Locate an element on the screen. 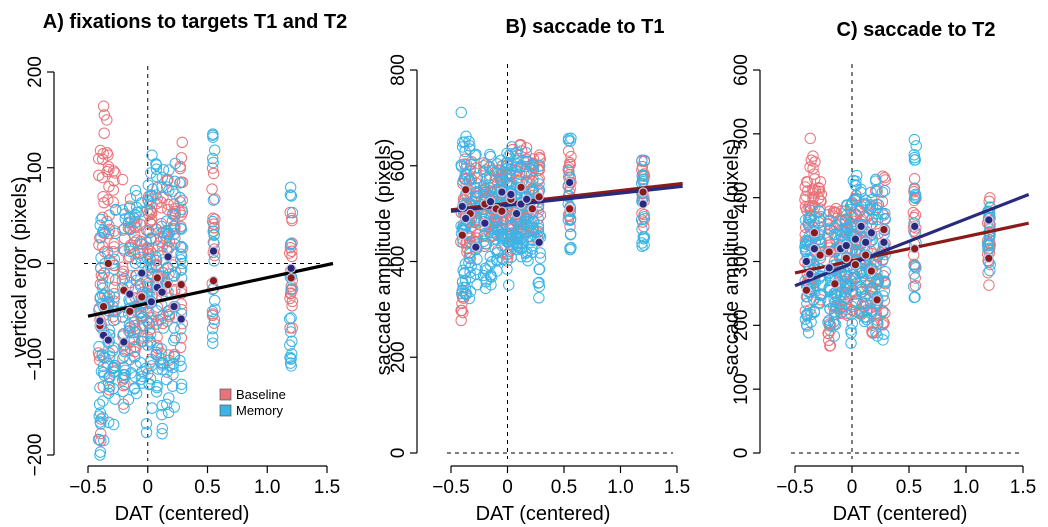 Image resolution: width=1048 pixels, height=527 pixels. panel-c-xtick-label: 1.0 is located at coordinates (966, 487).